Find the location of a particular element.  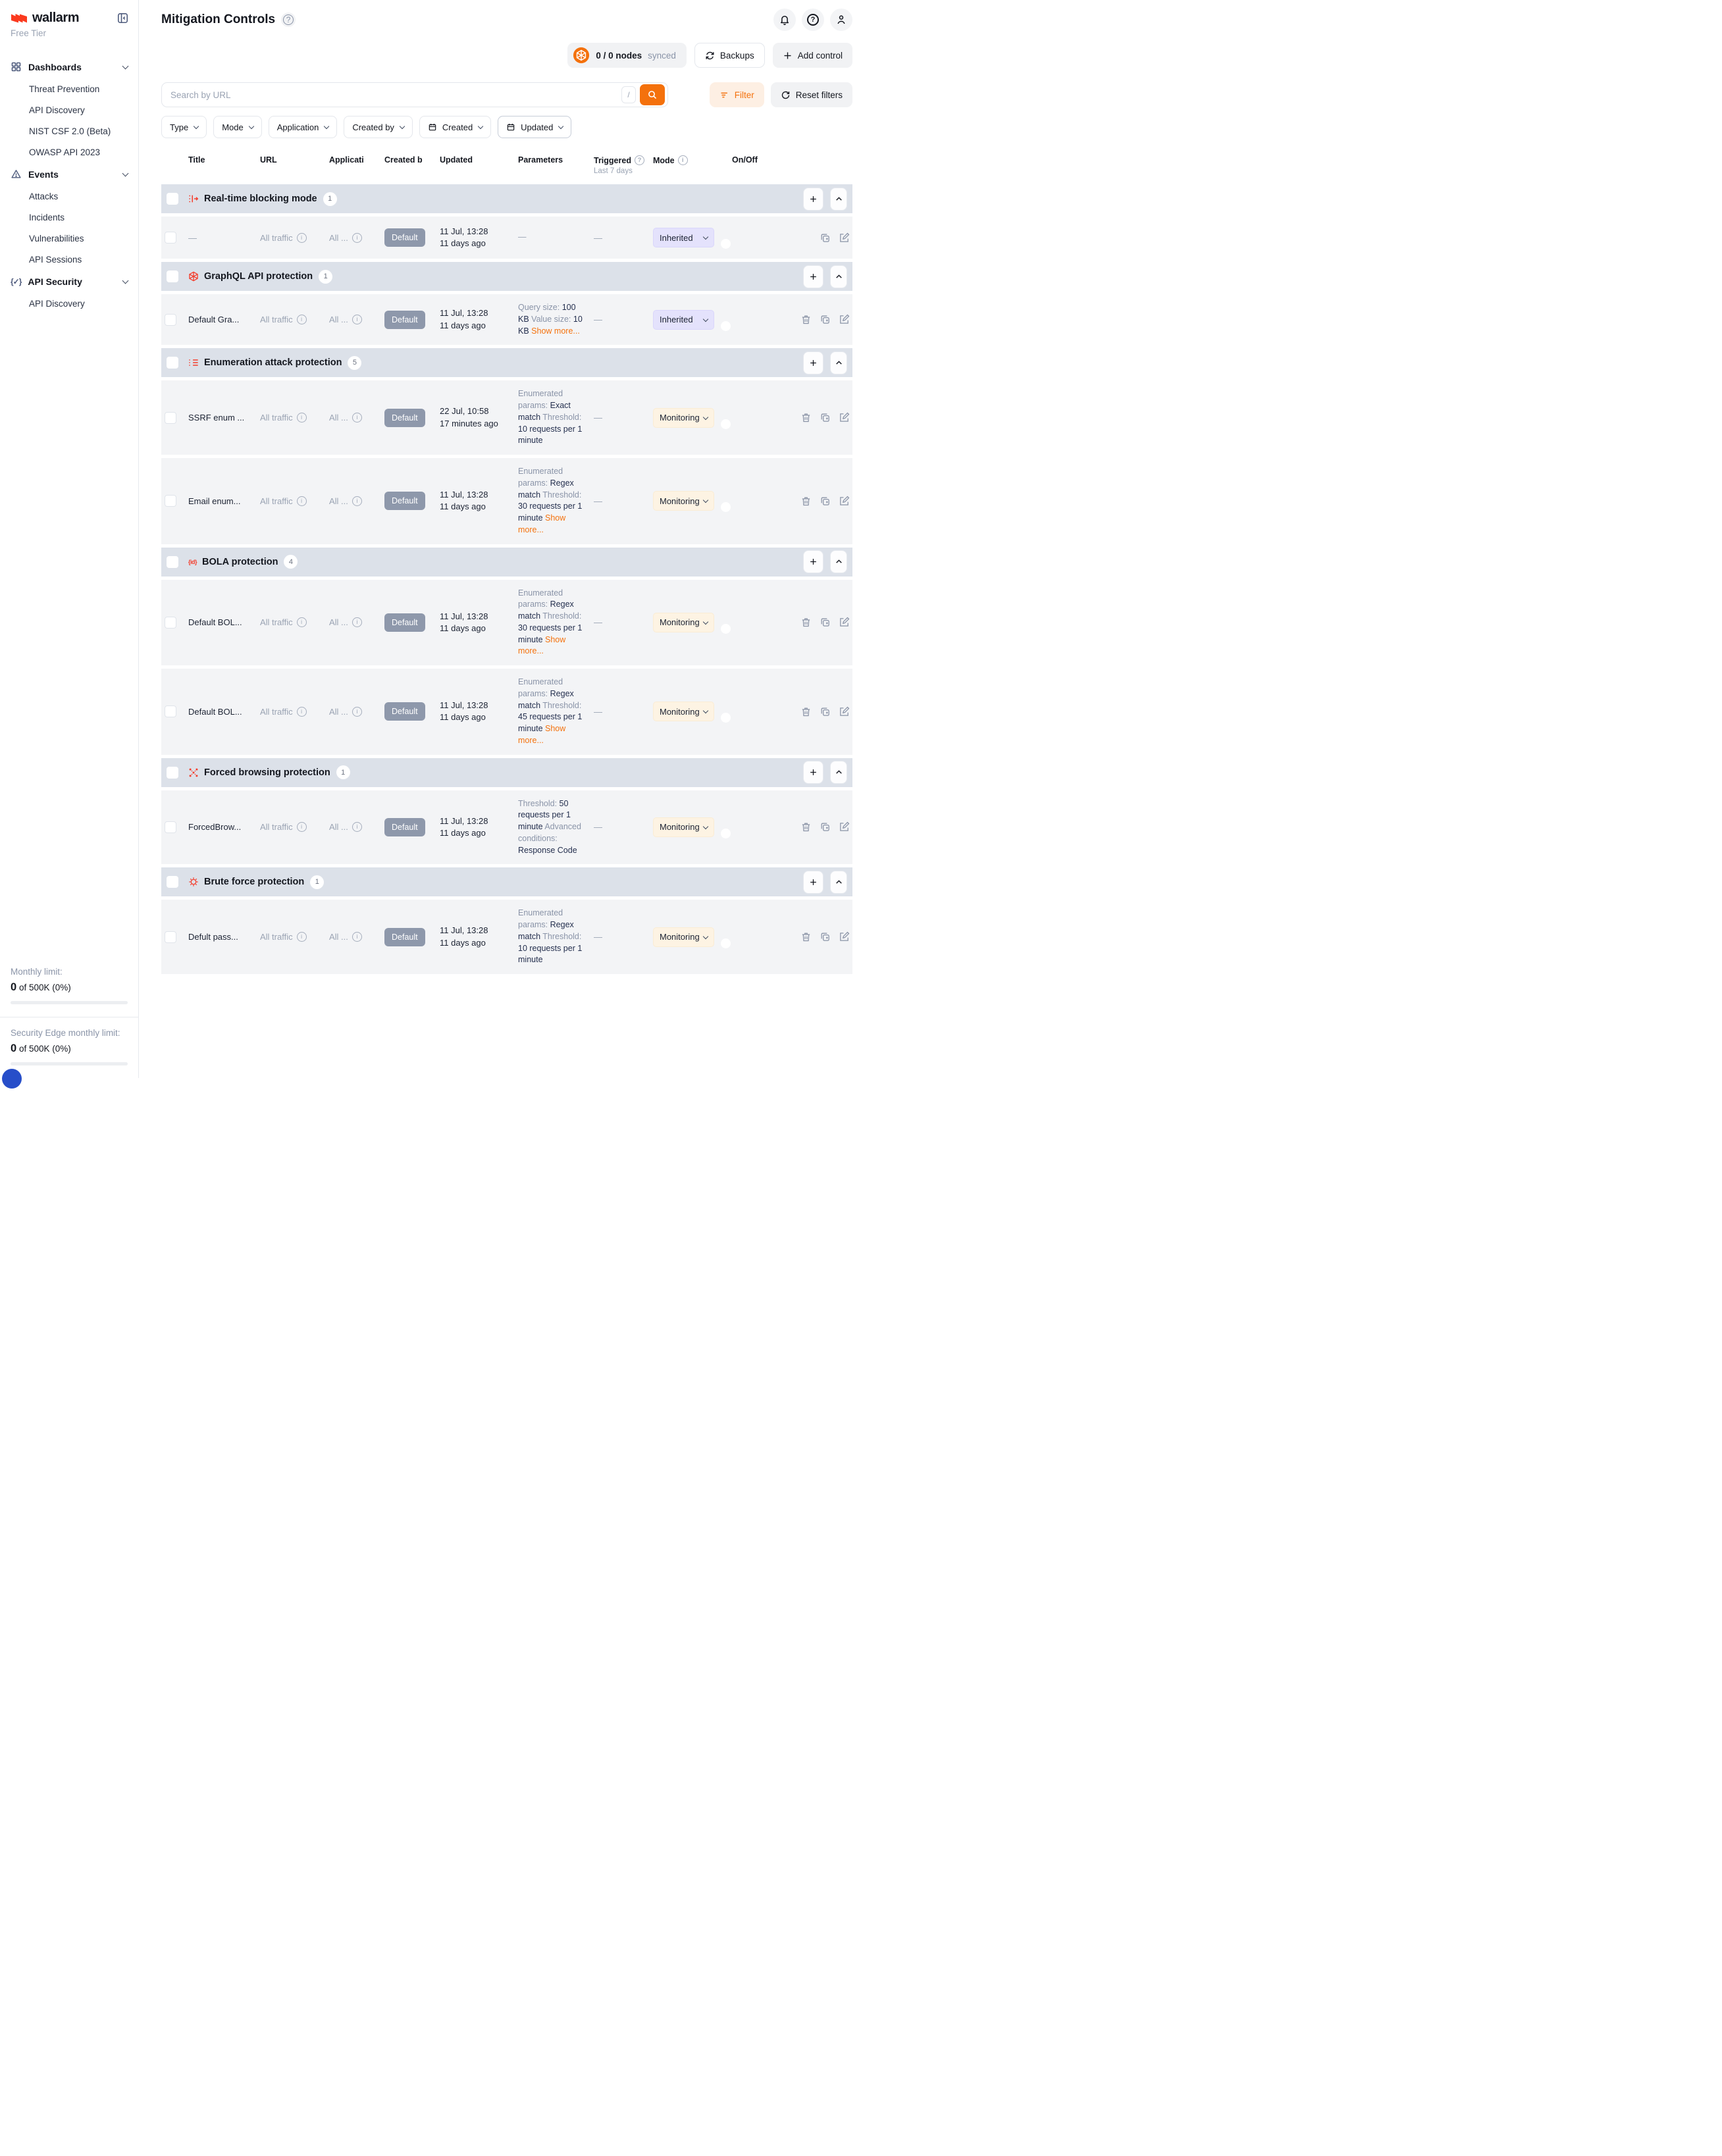

sidebar-item-attacks: Attacks is located at coordinates (44, 196).